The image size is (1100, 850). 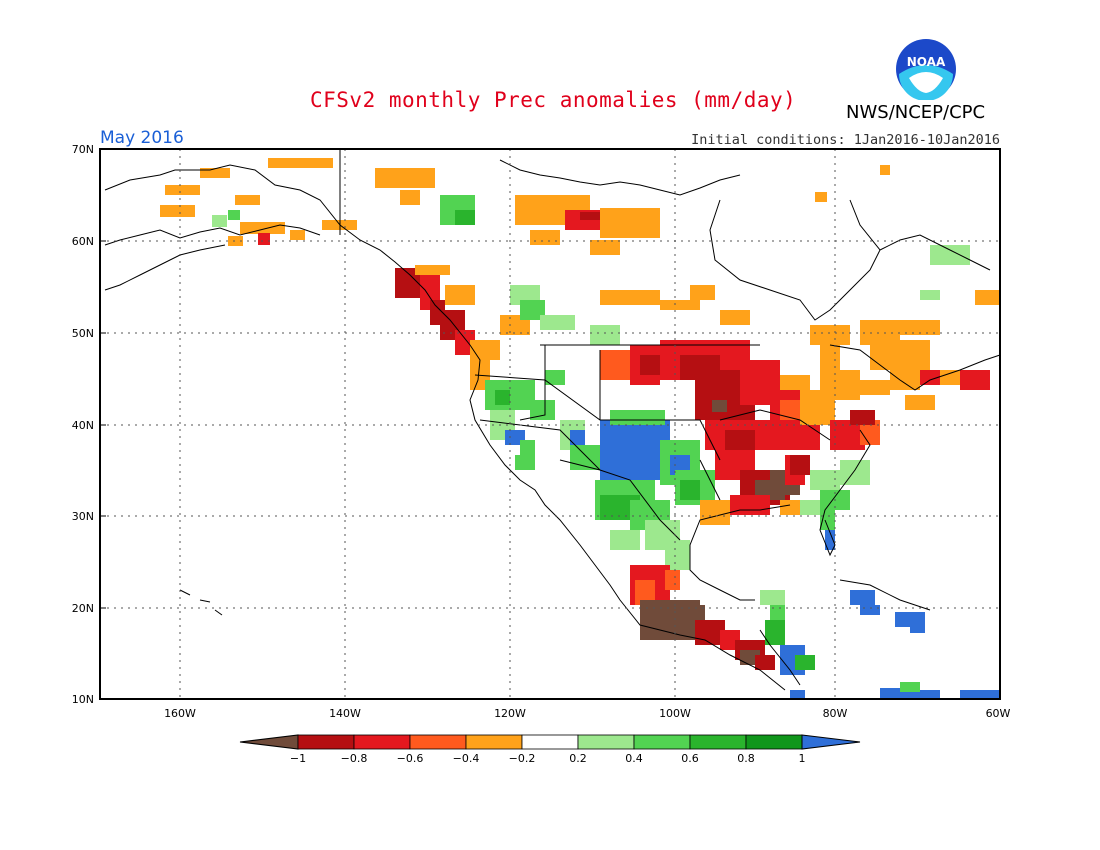 I want to click on colorbar-high-arrow, so click(x=831, y=742).